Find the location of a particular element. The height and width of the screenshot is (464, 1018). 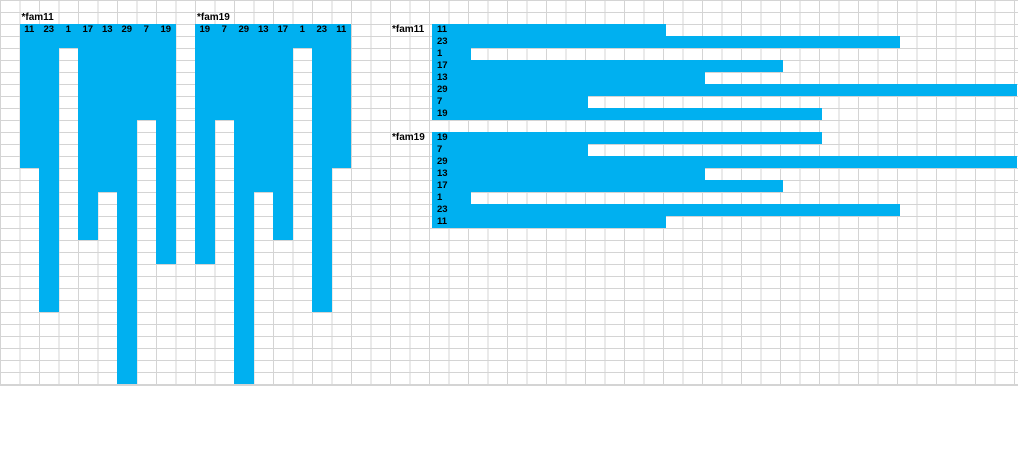

grid-bottom-border is located at coordinates (509, 385).